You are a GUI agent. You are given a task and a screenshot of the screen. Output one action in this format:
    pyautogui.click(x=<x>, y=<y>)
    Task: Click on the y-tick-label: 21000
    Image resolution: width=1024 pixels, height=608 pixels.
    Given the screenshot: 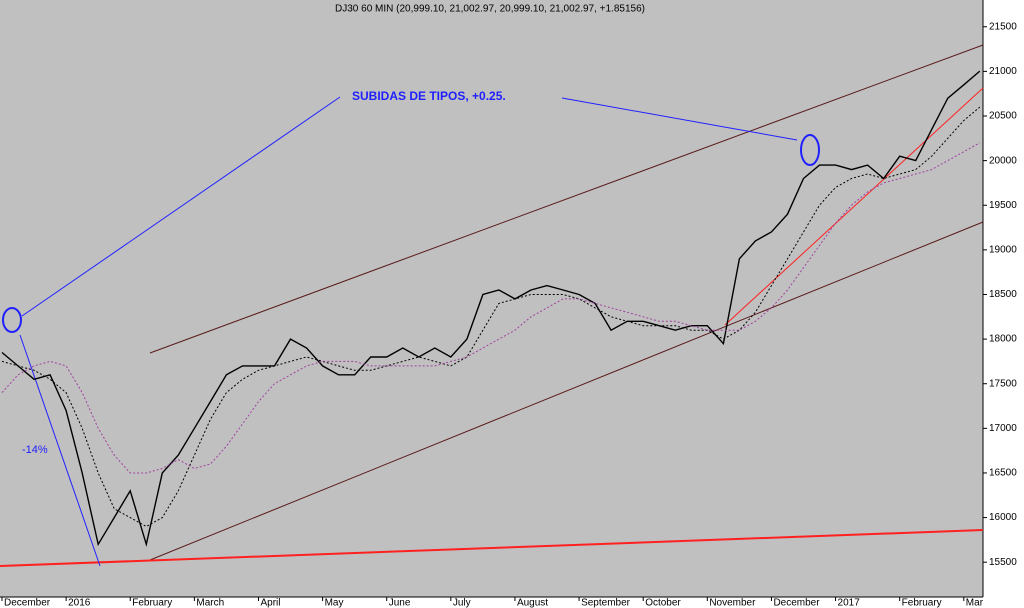 What is the action you would take?
    pyautogui.click(x=1003, y=71)
    